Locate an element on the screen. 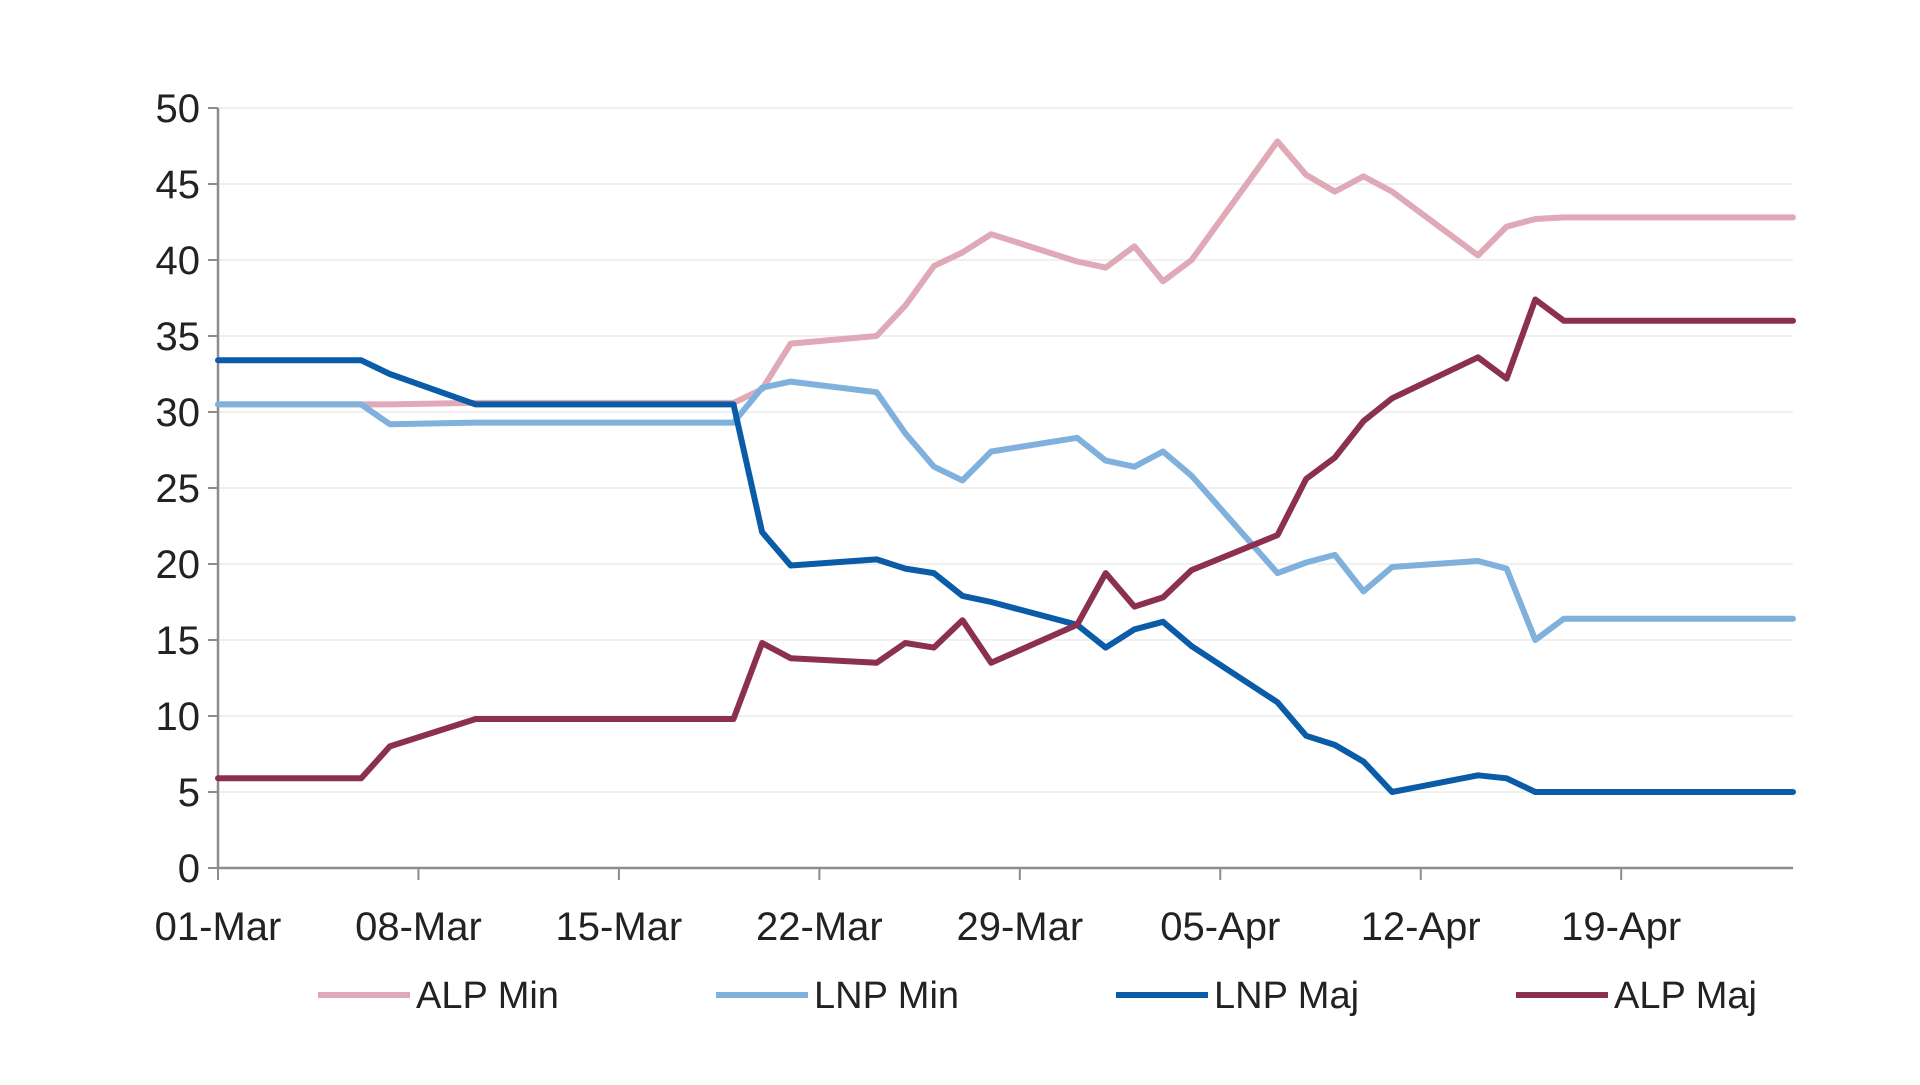 The height and width of the screenshot is (1085, 1920). legend-item-lnp-min: LNP Min is located at coordinates (837, 996).